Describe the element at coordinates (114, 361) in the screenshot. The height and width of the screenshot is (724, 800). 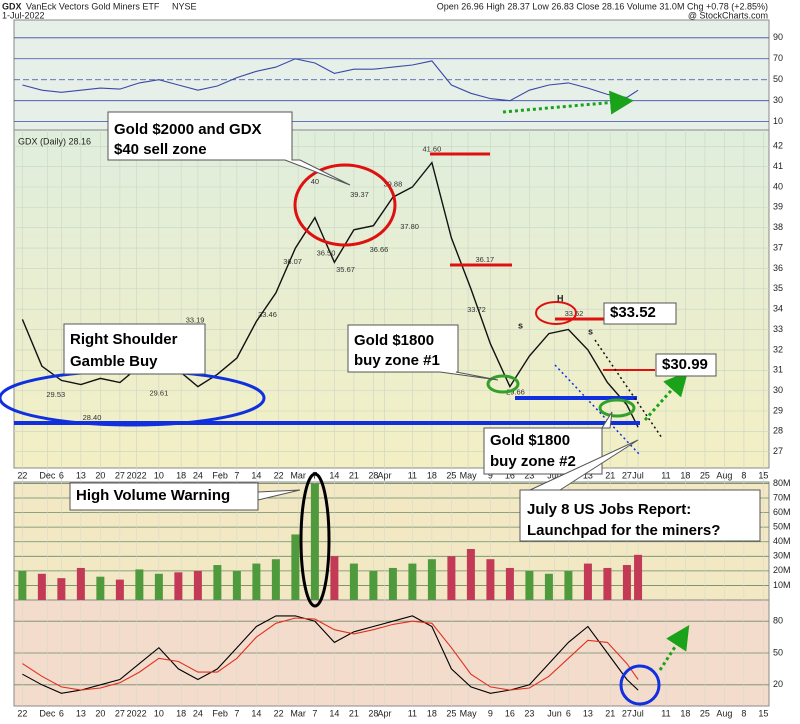
I see `annotation: Gamble Buy` at that location.